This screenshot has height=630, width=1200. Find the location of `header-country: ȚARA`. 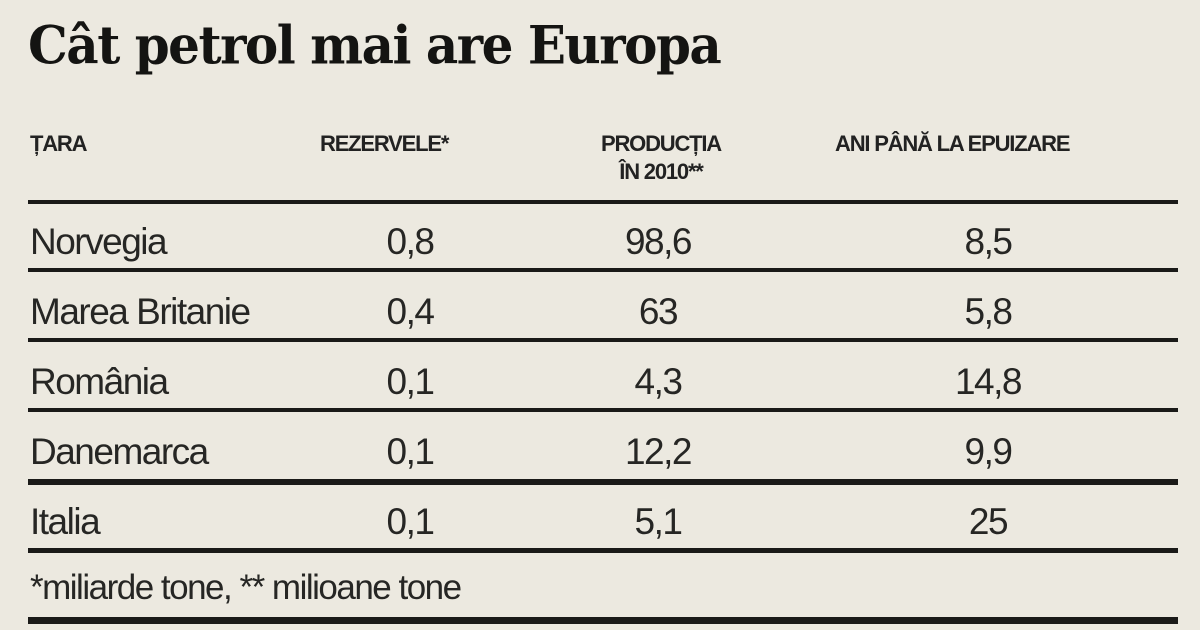

header-country: ȚARA is located at coordinates (59, 143).